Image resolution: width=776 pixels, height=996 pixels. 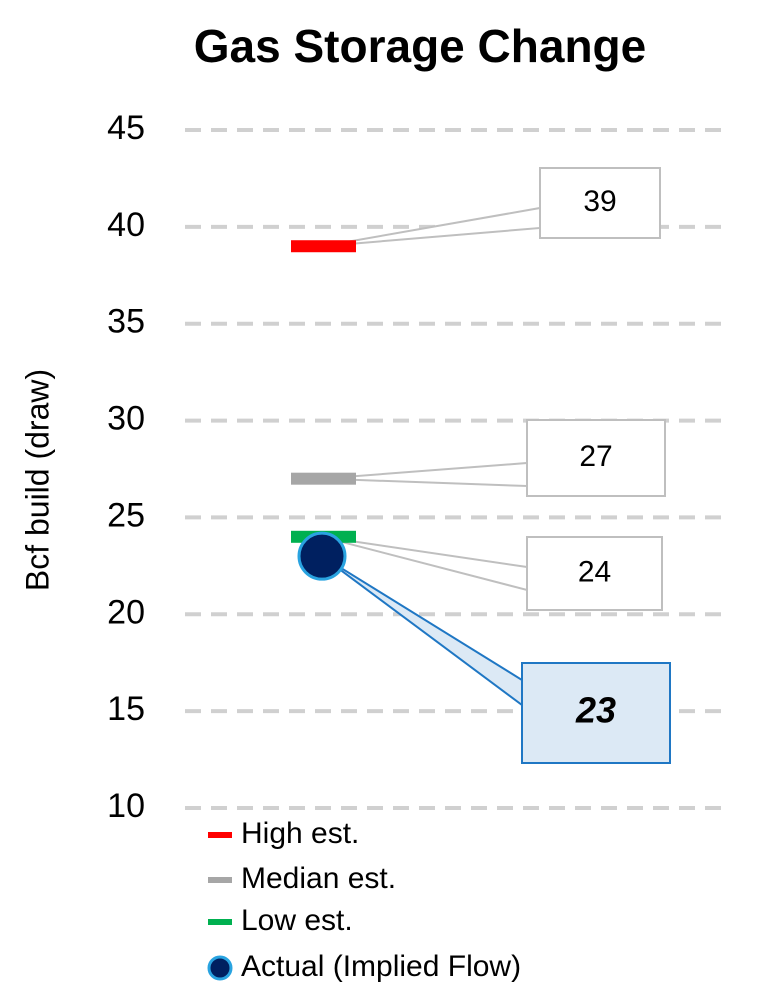 What do you see at coordinates (381, 966) in the screenshot?
I see `legend-label: Actual (Implied Flow)` at bounding box center [381, 966].